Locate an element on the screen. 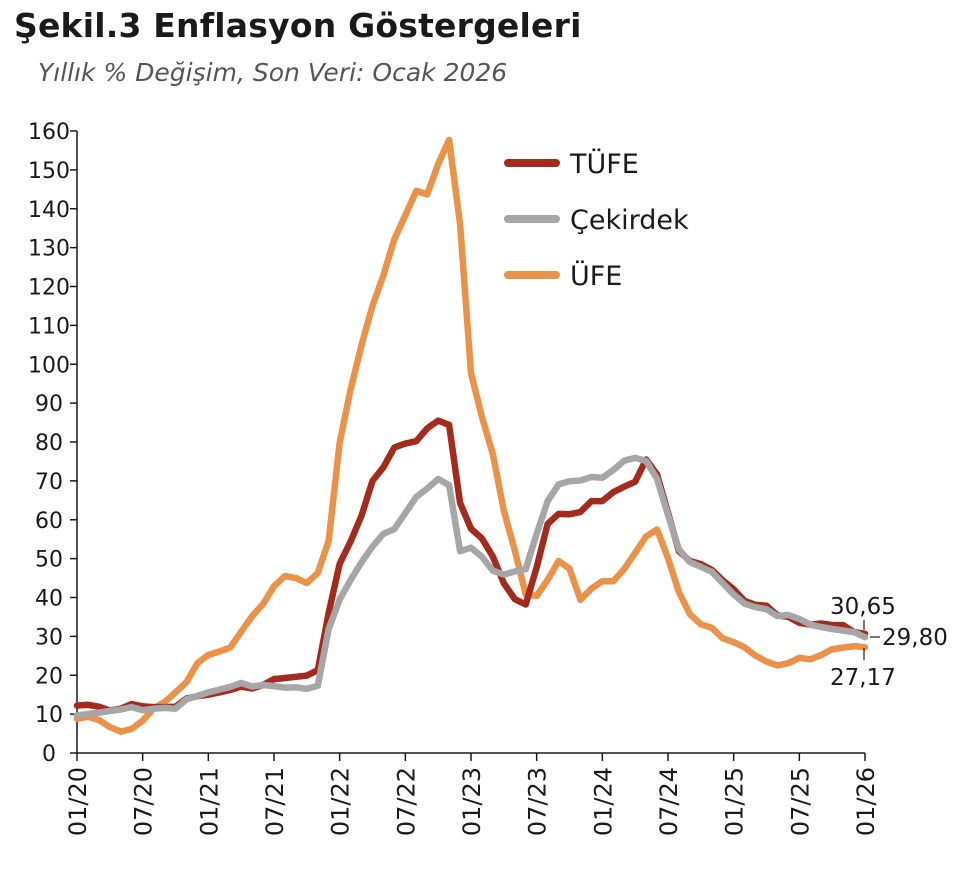 Image resolution: width=960 pixels, height=882 pixels. x-tick-label: 07/20 is located at coordinates (144, 801).